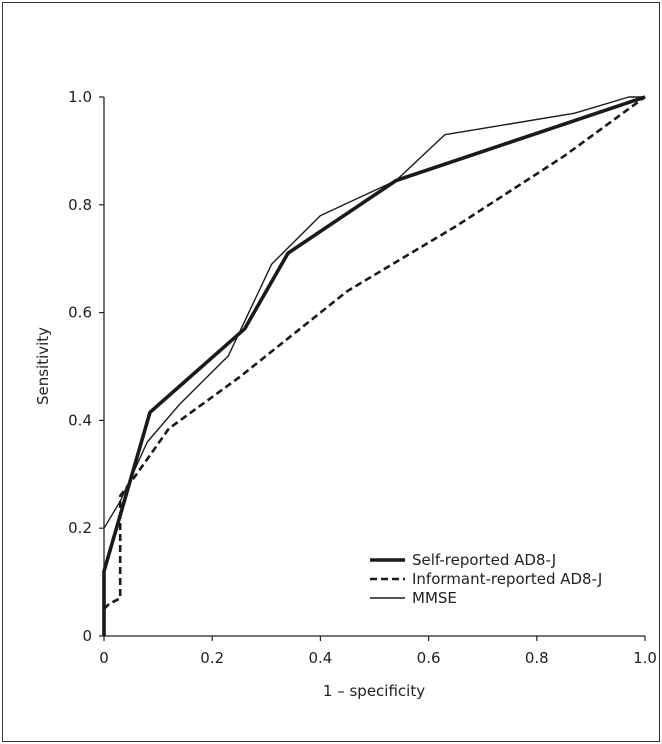 This screenshot has height=744, width=662. What do you see at coordinates (374, 691) in the screenshot?
I see `x-axis-label: 1 – specificity` at bounding box center [374, 691].